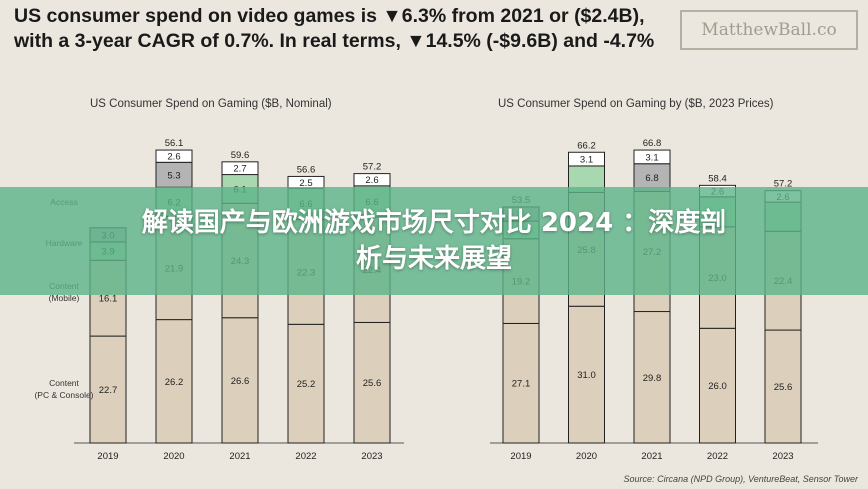 This screenshot has height=489, width=868. I want to click on segment-label: 2.5, so click(305, 183).